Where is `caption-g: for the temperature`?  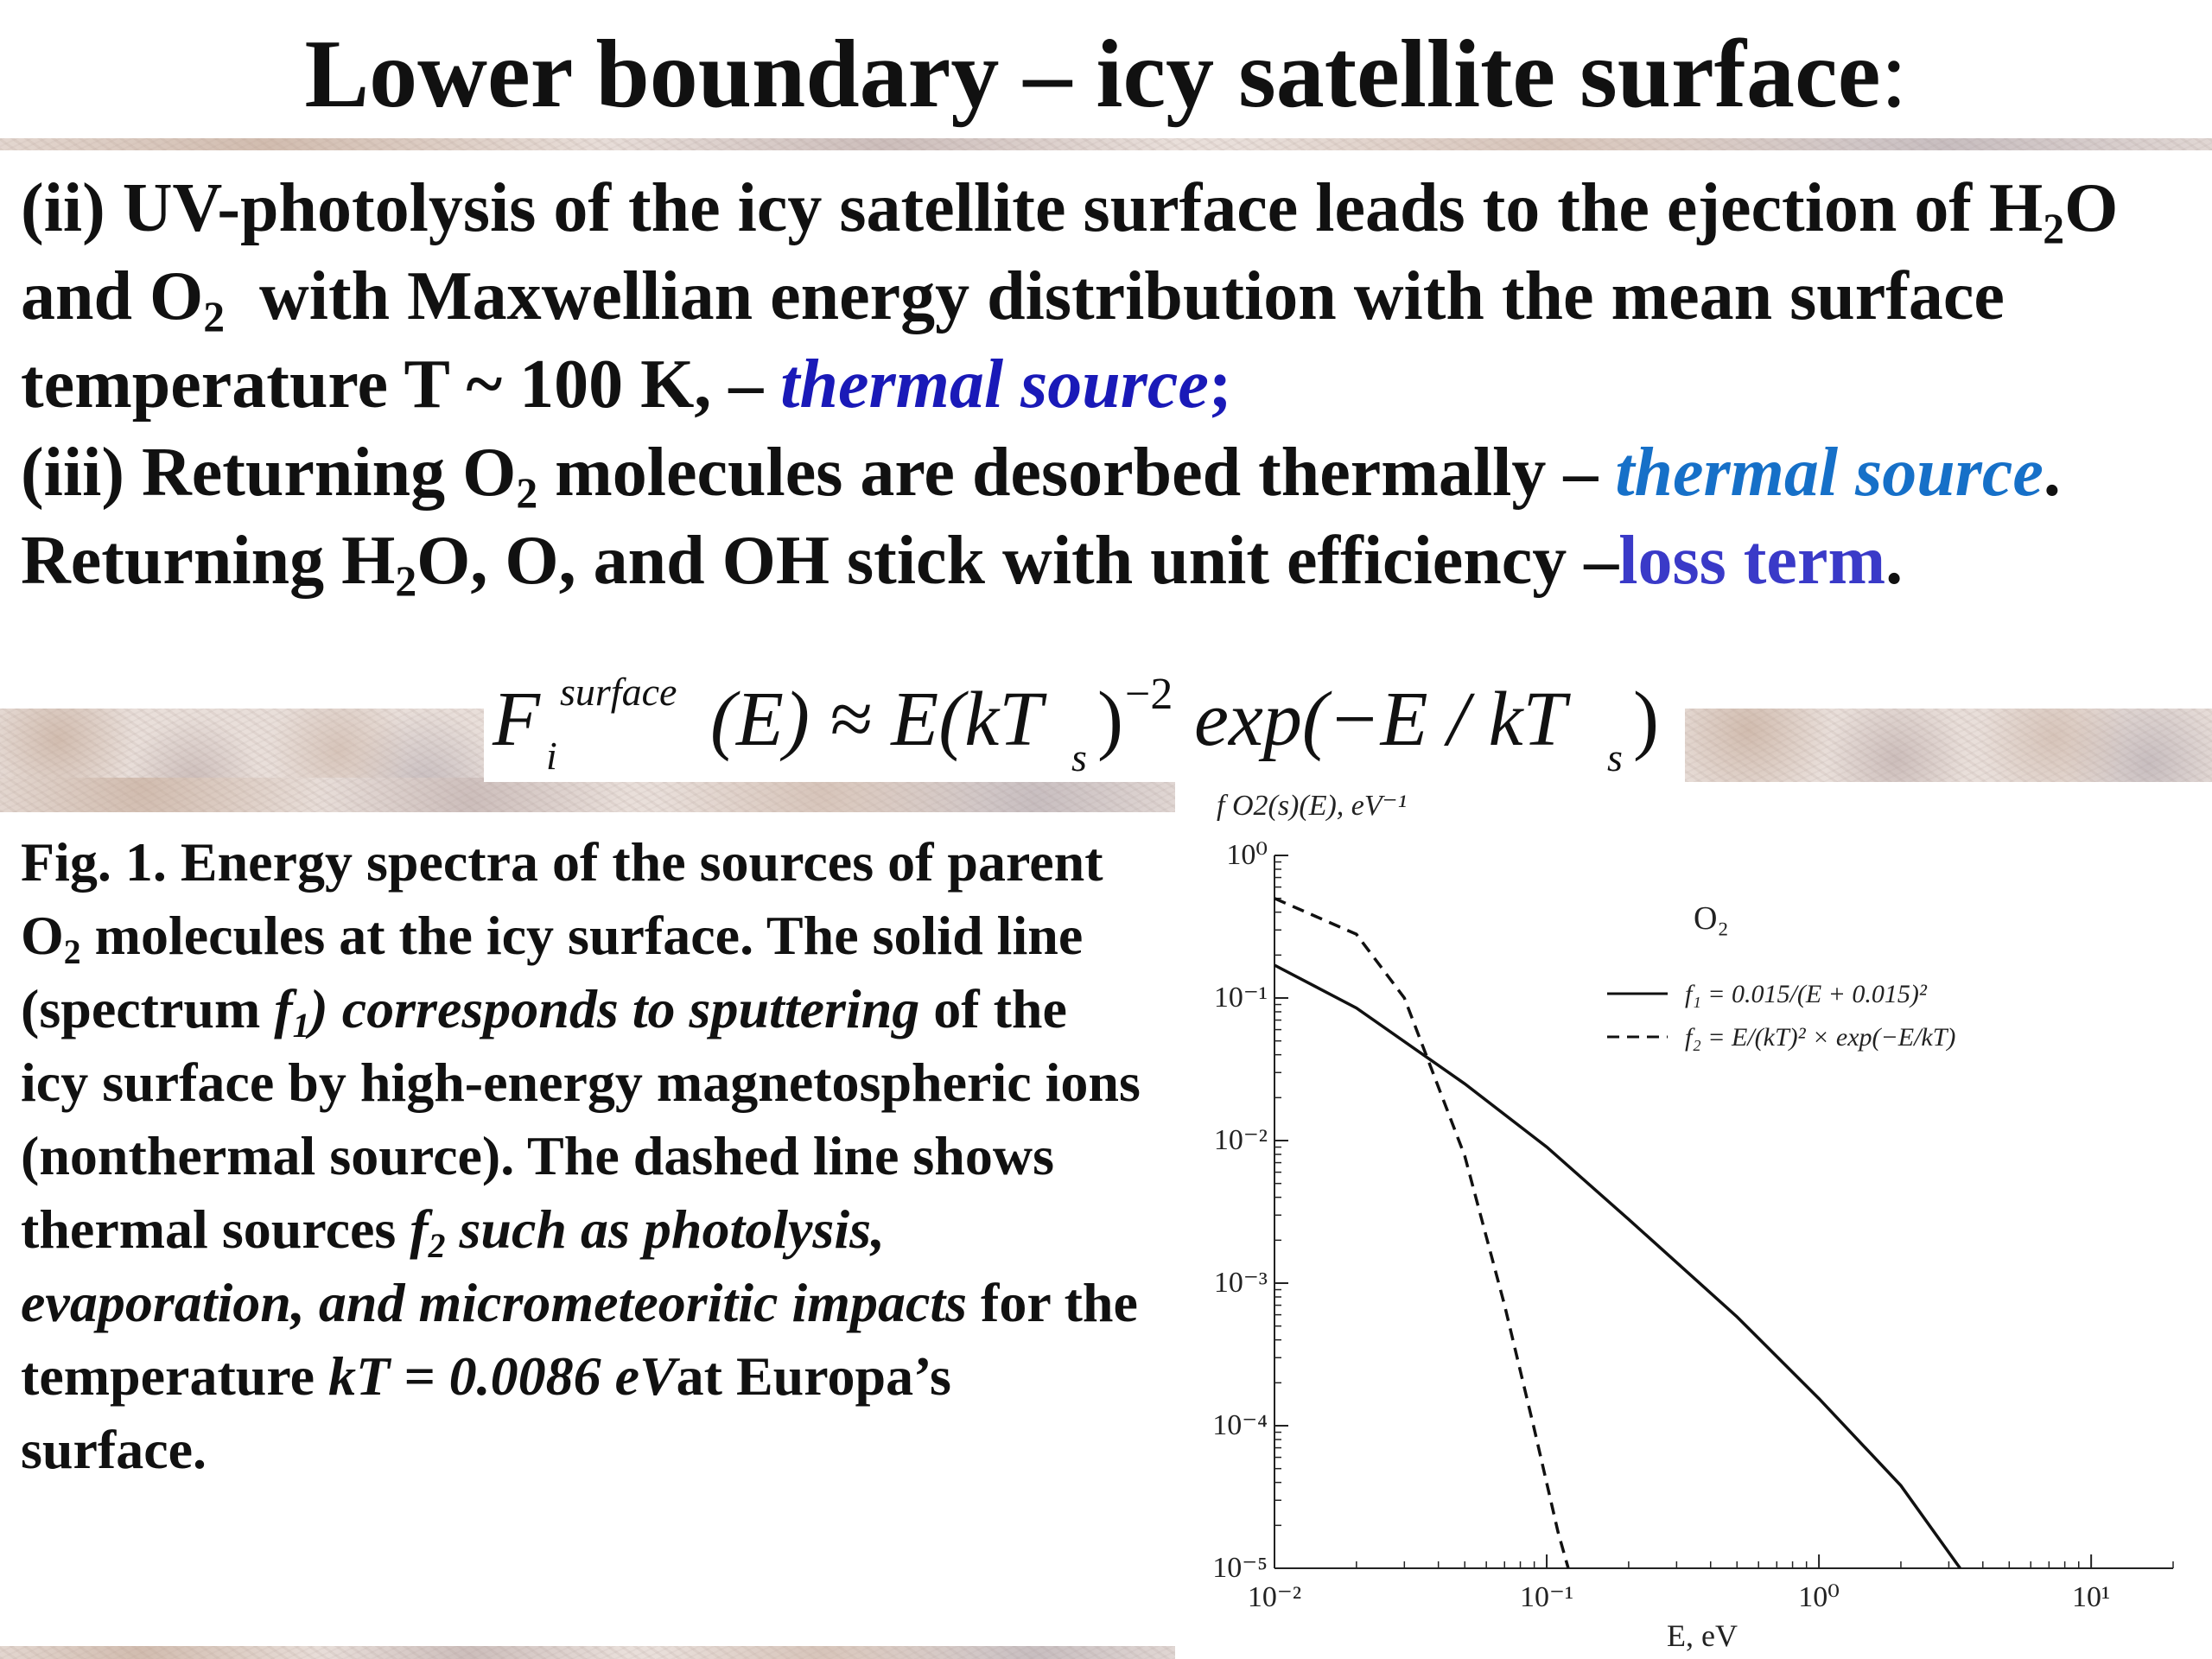 caption-g: for the temperature is located at coordinates (579, 1339).